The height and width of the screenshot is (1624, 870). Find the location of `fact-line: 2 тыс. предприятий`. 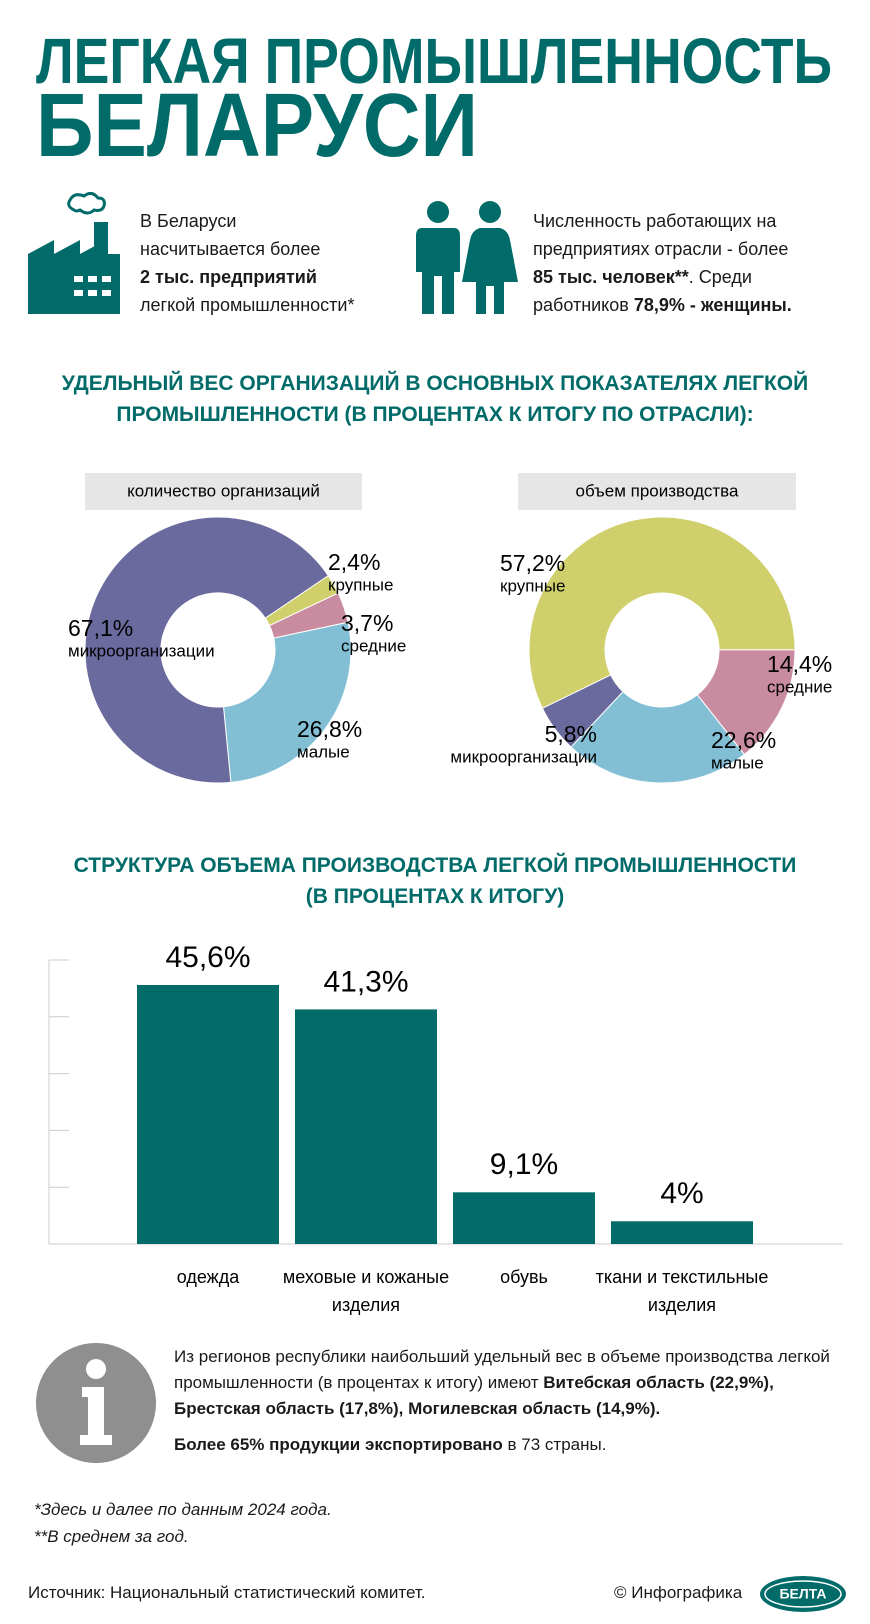

fact-line: 2 тыс. предприятий is located at coordinates (247, 277).